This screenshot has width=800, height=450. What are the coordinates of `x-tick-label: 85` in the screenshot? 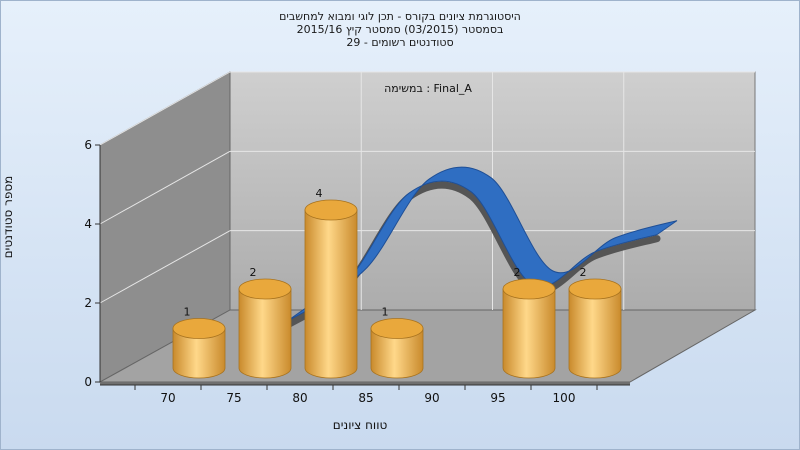 It's located at (365, 398).